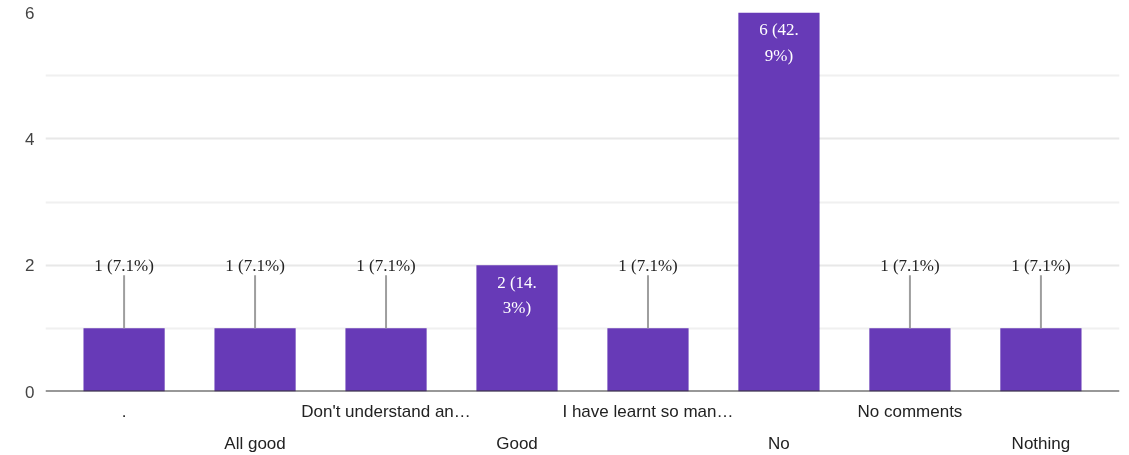 This screenshot has width=1129, height=455. I want to click on data-label: 2 (14.3%), so click(517, 295).